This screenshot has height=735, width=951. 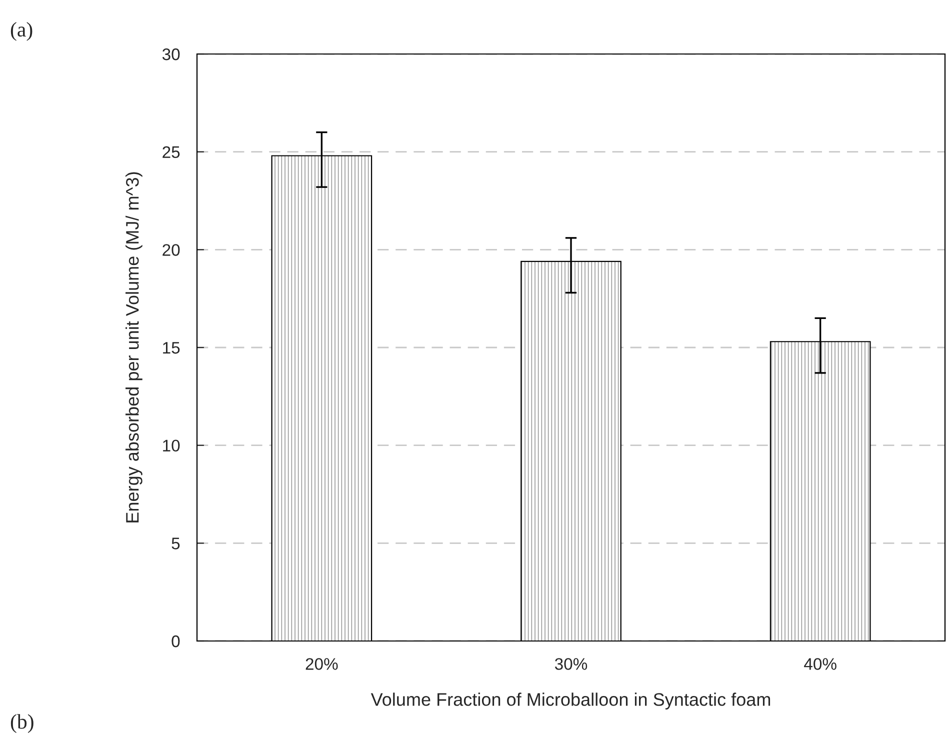 I want to click on y-tick-label: 5, so click(x=176, y=544).